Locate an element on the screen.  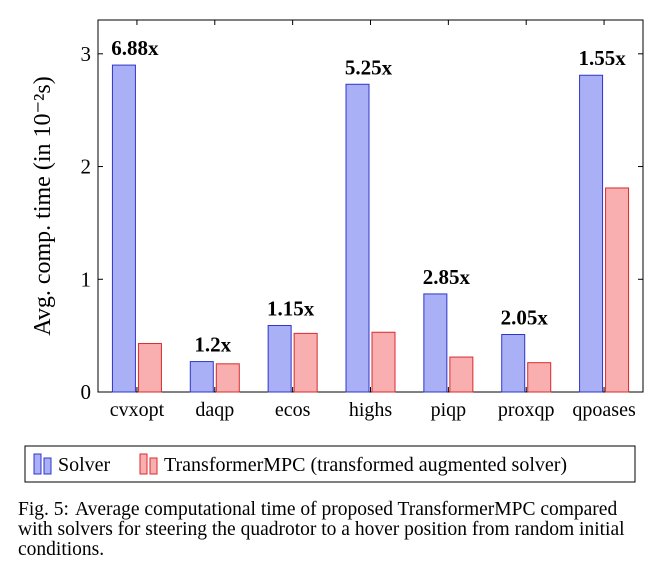
speedup-annotation: 1.15x is located at coordinates (291, 308).